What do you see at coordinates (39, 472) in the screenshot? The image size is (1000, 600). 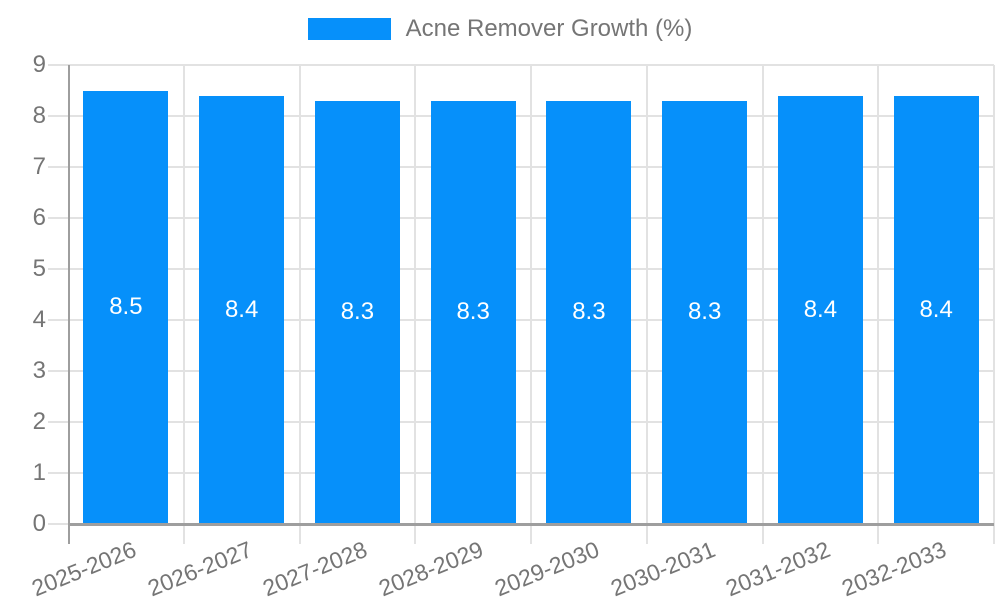 I see `y-axis-label: 1` at bounding box center [39, 472].